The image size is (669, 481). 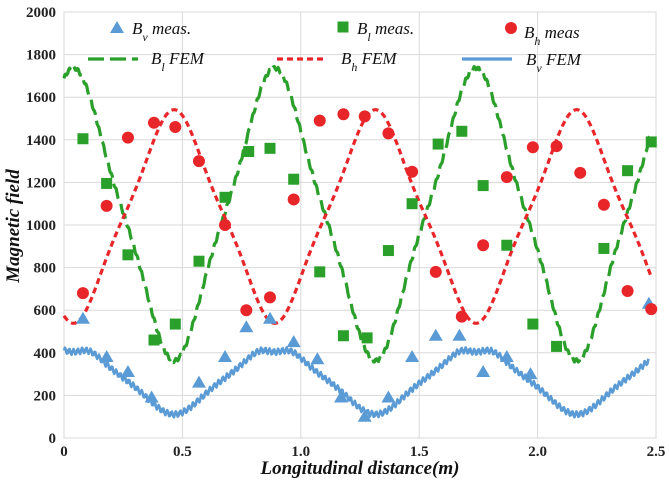 What do you see at coordinates (419, 452) in the screenshot?
I see `x-tick-label: 1.5` at bounding box center [419, 452].